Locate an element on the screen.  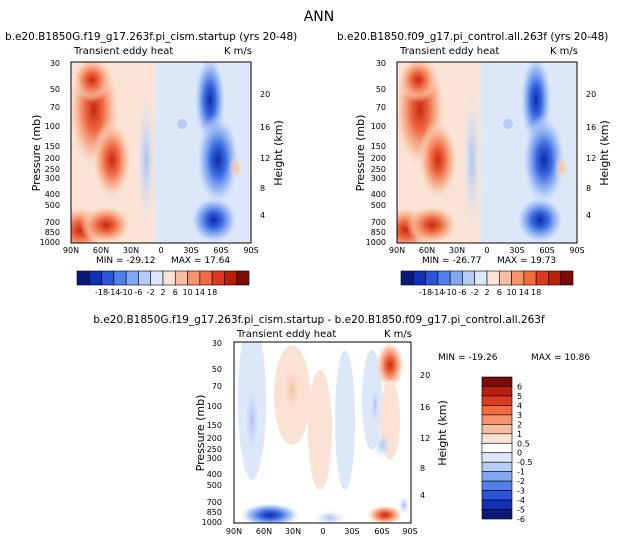
panel-3-xtick: 60S is located at coordinates (381, 531).